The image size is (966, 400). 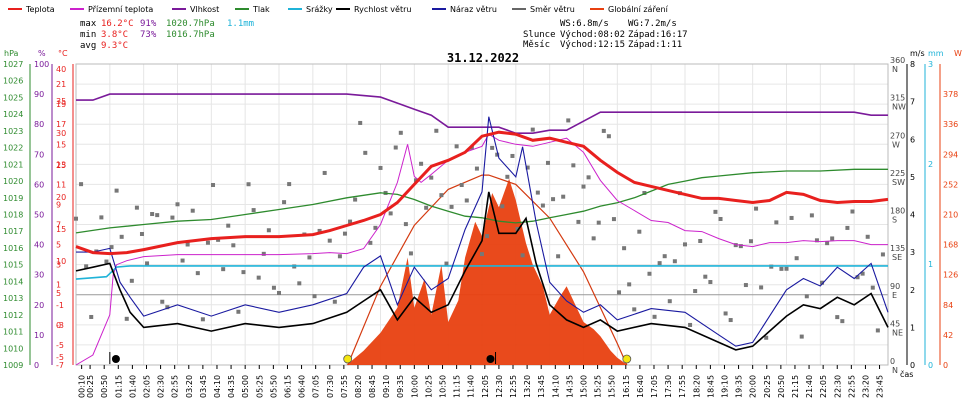 I want to click on temp-tick-label: 5, so click(x=58, y=245).